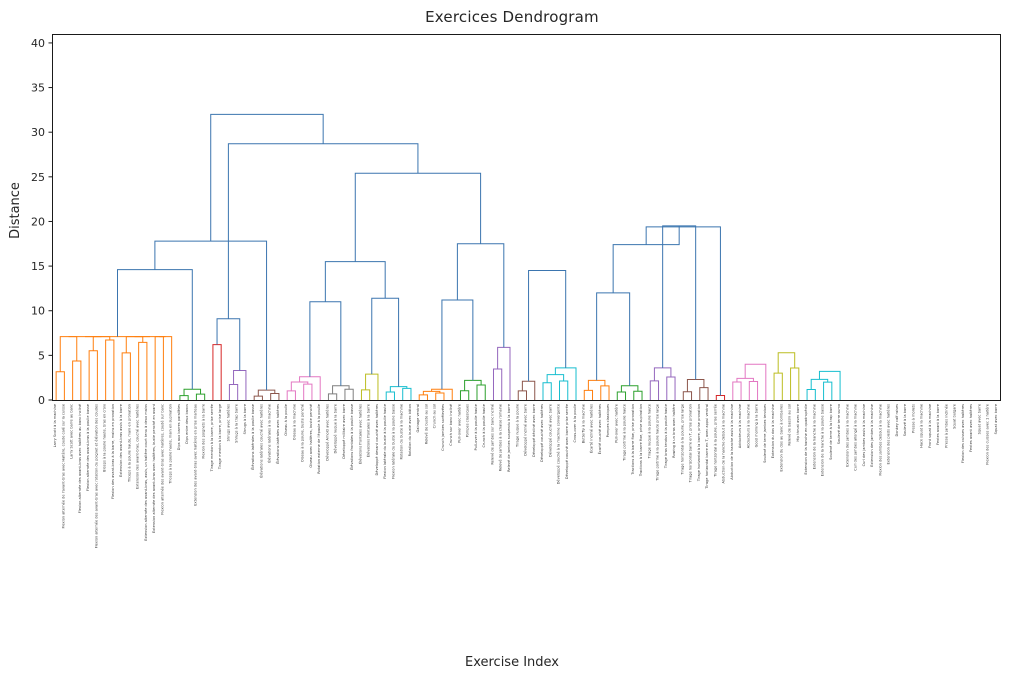  Describe the element at coordinates (517, 426) in the screenshot. I see `leaf-label: Tirage nuque à la poulie` at that location.